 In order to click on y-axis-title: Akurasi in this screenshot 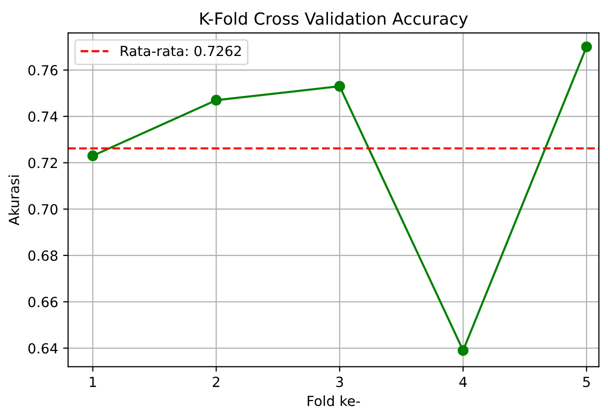, I will do `click(14, 201)`.